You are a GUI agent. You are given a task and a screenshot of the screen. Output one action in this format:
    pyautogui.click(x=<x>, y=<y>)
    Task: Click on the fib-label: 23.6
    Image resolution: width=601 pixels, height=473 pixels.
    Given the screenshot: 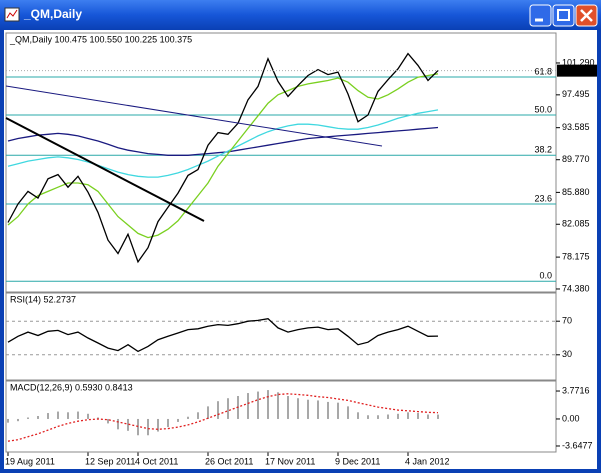 What is the action you would take?
    pyautogui.click(x=543, y=198)
    